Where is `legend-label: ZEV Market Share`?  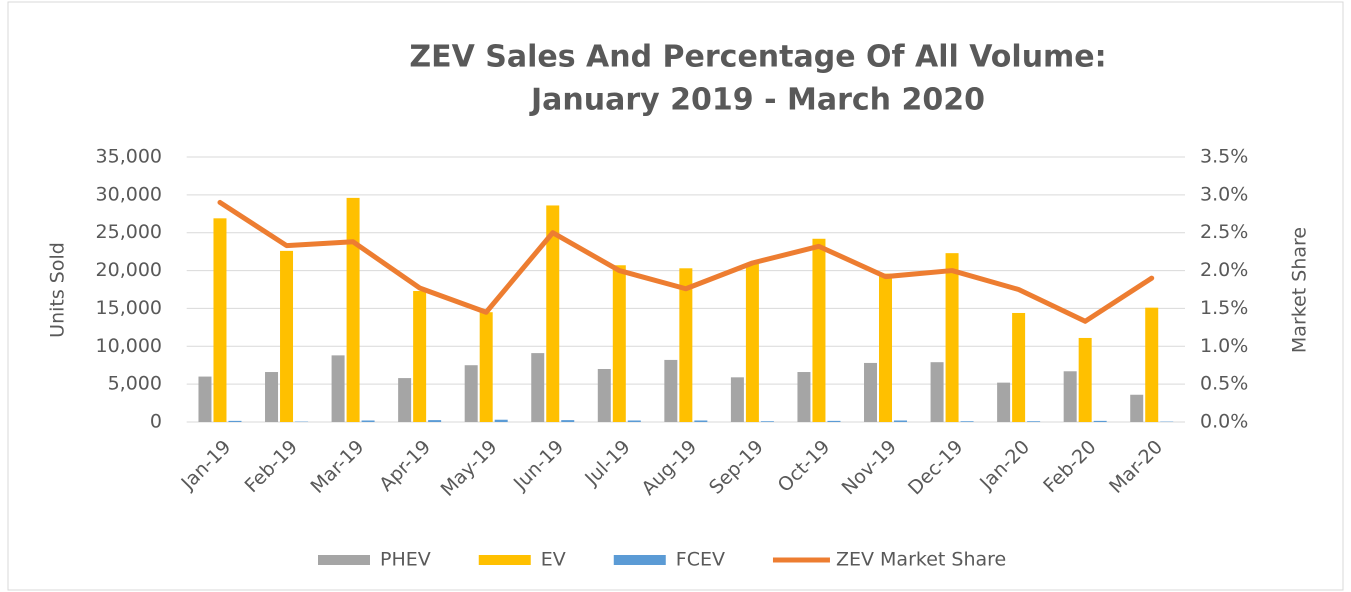
legend-label: ZEV Market Share is located at coordinates (921, 560).